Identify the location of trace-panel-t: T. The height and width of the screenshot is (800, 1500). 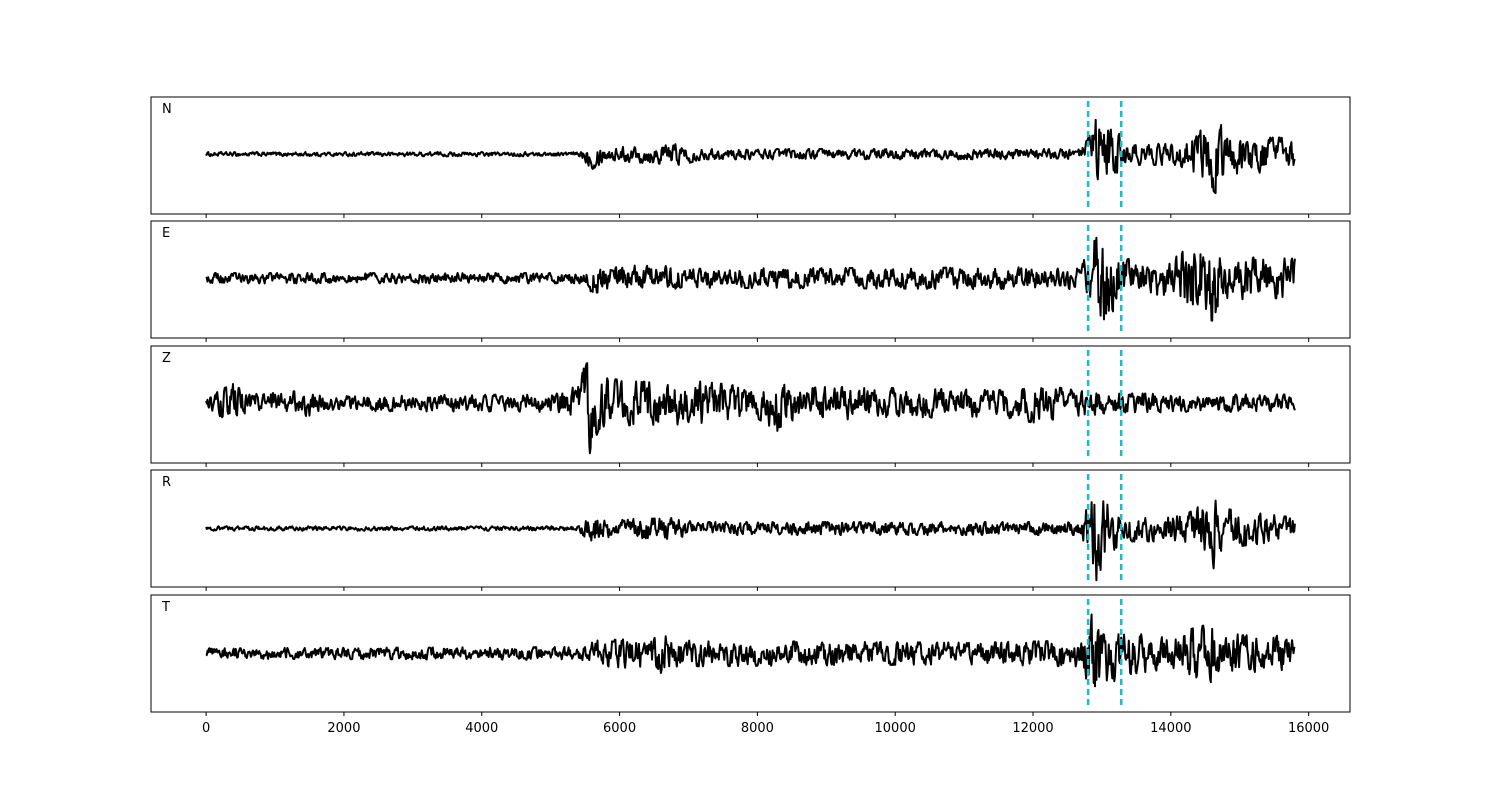
(750, 655).